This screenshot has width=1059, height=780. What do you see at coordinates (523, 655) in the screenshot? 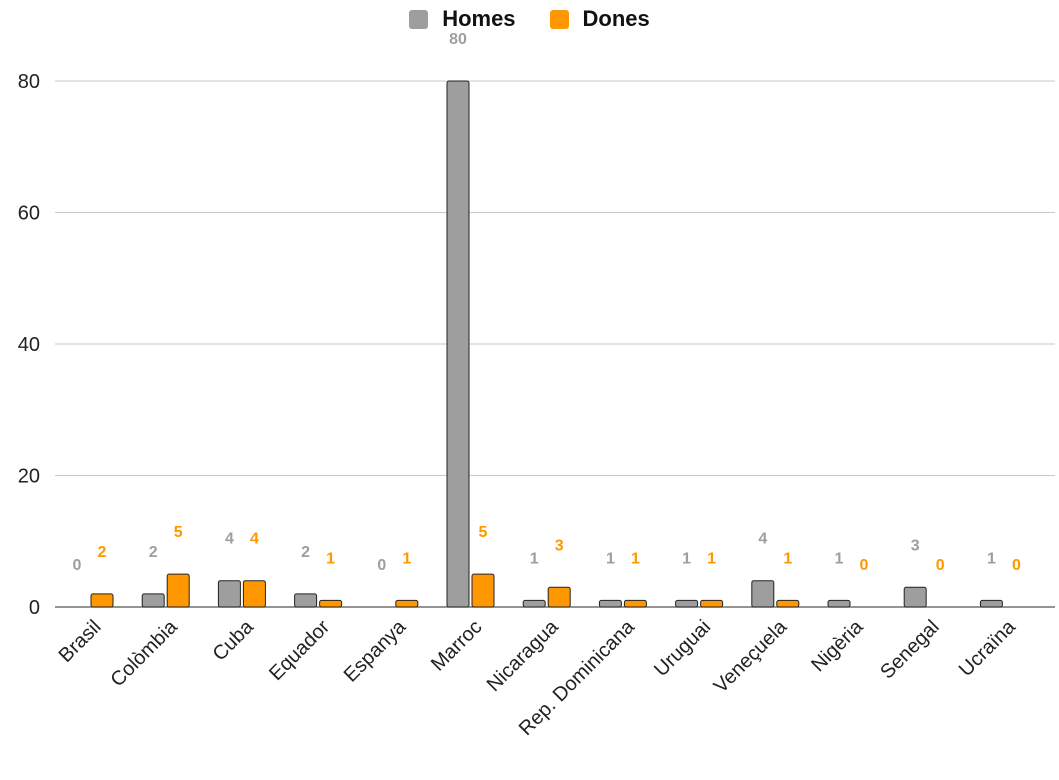
I see `x-tick-label: Nicaragua` at bounding box center [523, 655].